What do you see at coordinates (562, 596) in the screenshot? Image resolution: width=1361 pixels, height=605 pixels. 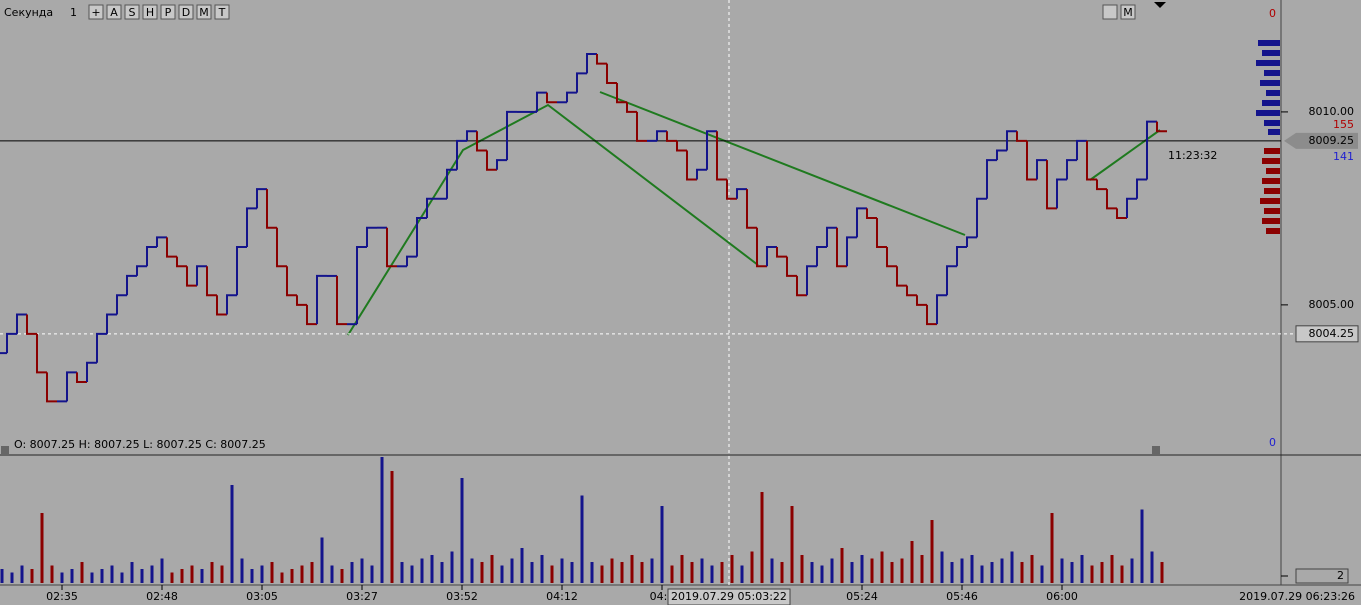 I see `x-tick-label: 04:12` at bounding box center [562, 596].